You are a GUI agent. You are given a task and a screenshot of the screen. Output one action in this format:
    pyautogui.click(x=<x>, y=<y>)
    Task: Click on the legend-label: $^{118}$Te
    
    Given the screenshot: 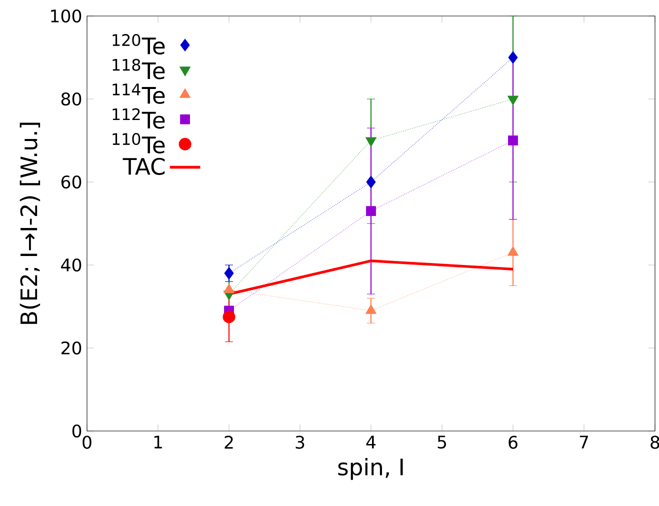 What is the action you would take?
    pyautogui.click(x=138, y=69)
    